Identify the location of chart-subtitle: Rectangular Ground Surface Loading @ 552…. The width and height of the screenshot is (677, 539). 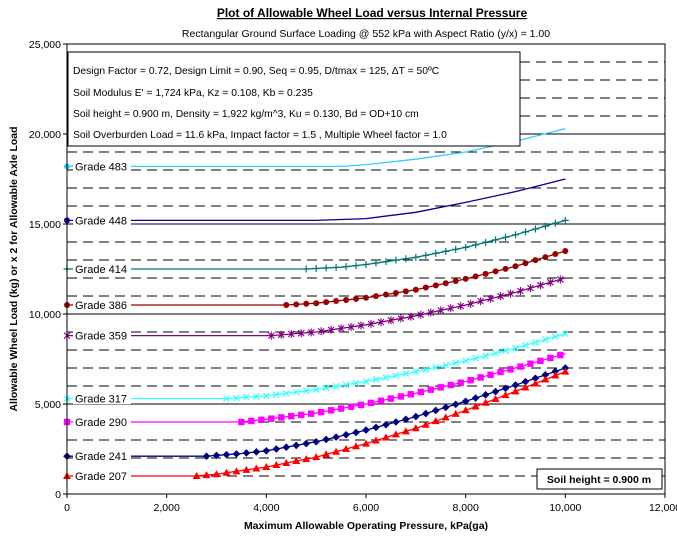
(366, 34).